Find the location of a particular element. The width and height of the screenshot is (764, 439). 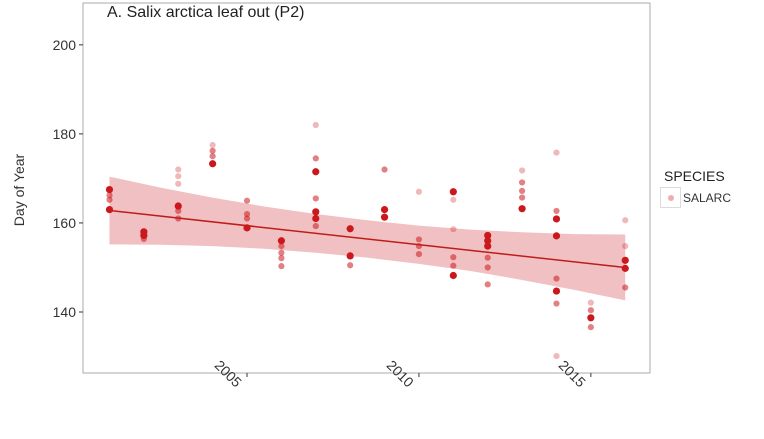

legend: SPECIES SALARC is located at coordinates (710, 188).